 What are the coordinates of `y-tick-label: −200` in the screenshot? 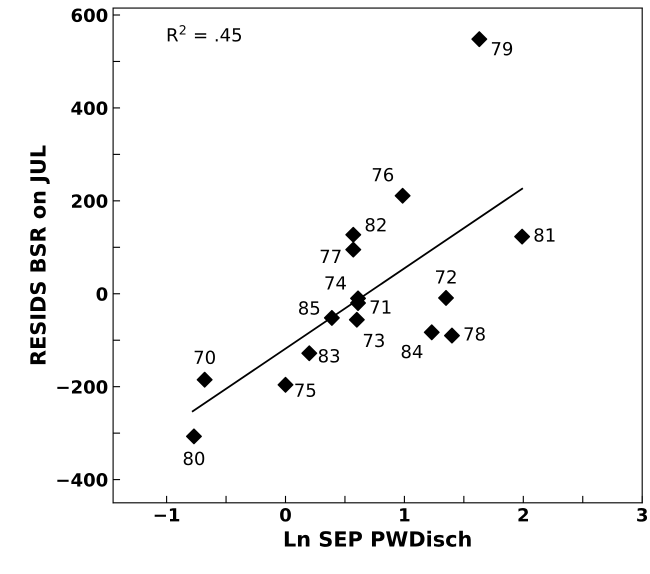 It's located at (82, 387).